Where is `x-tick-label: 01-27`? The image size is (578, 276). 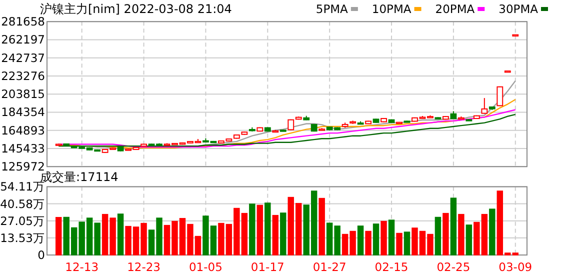
x-tick-label: 01-27 is located at coordinates (329, 267).